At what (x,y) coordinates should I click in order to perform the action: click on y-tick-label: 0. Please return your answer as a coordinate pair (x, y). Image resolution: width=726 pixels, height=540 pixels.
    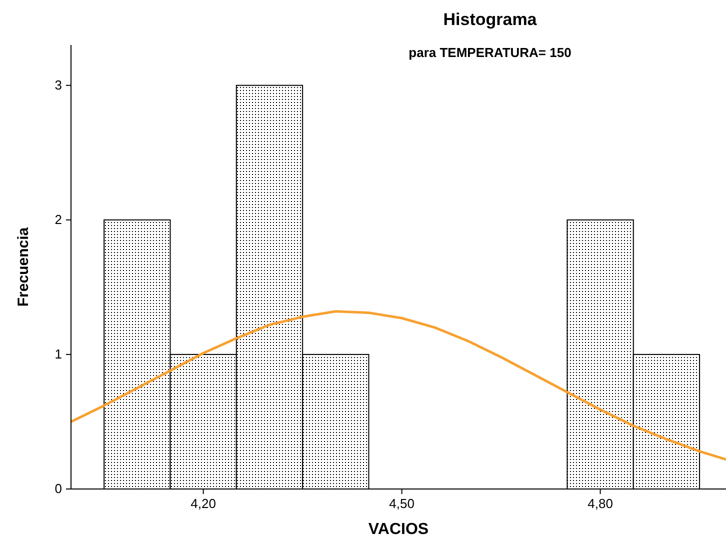
    Looking at the image, I should click on (58, 488).